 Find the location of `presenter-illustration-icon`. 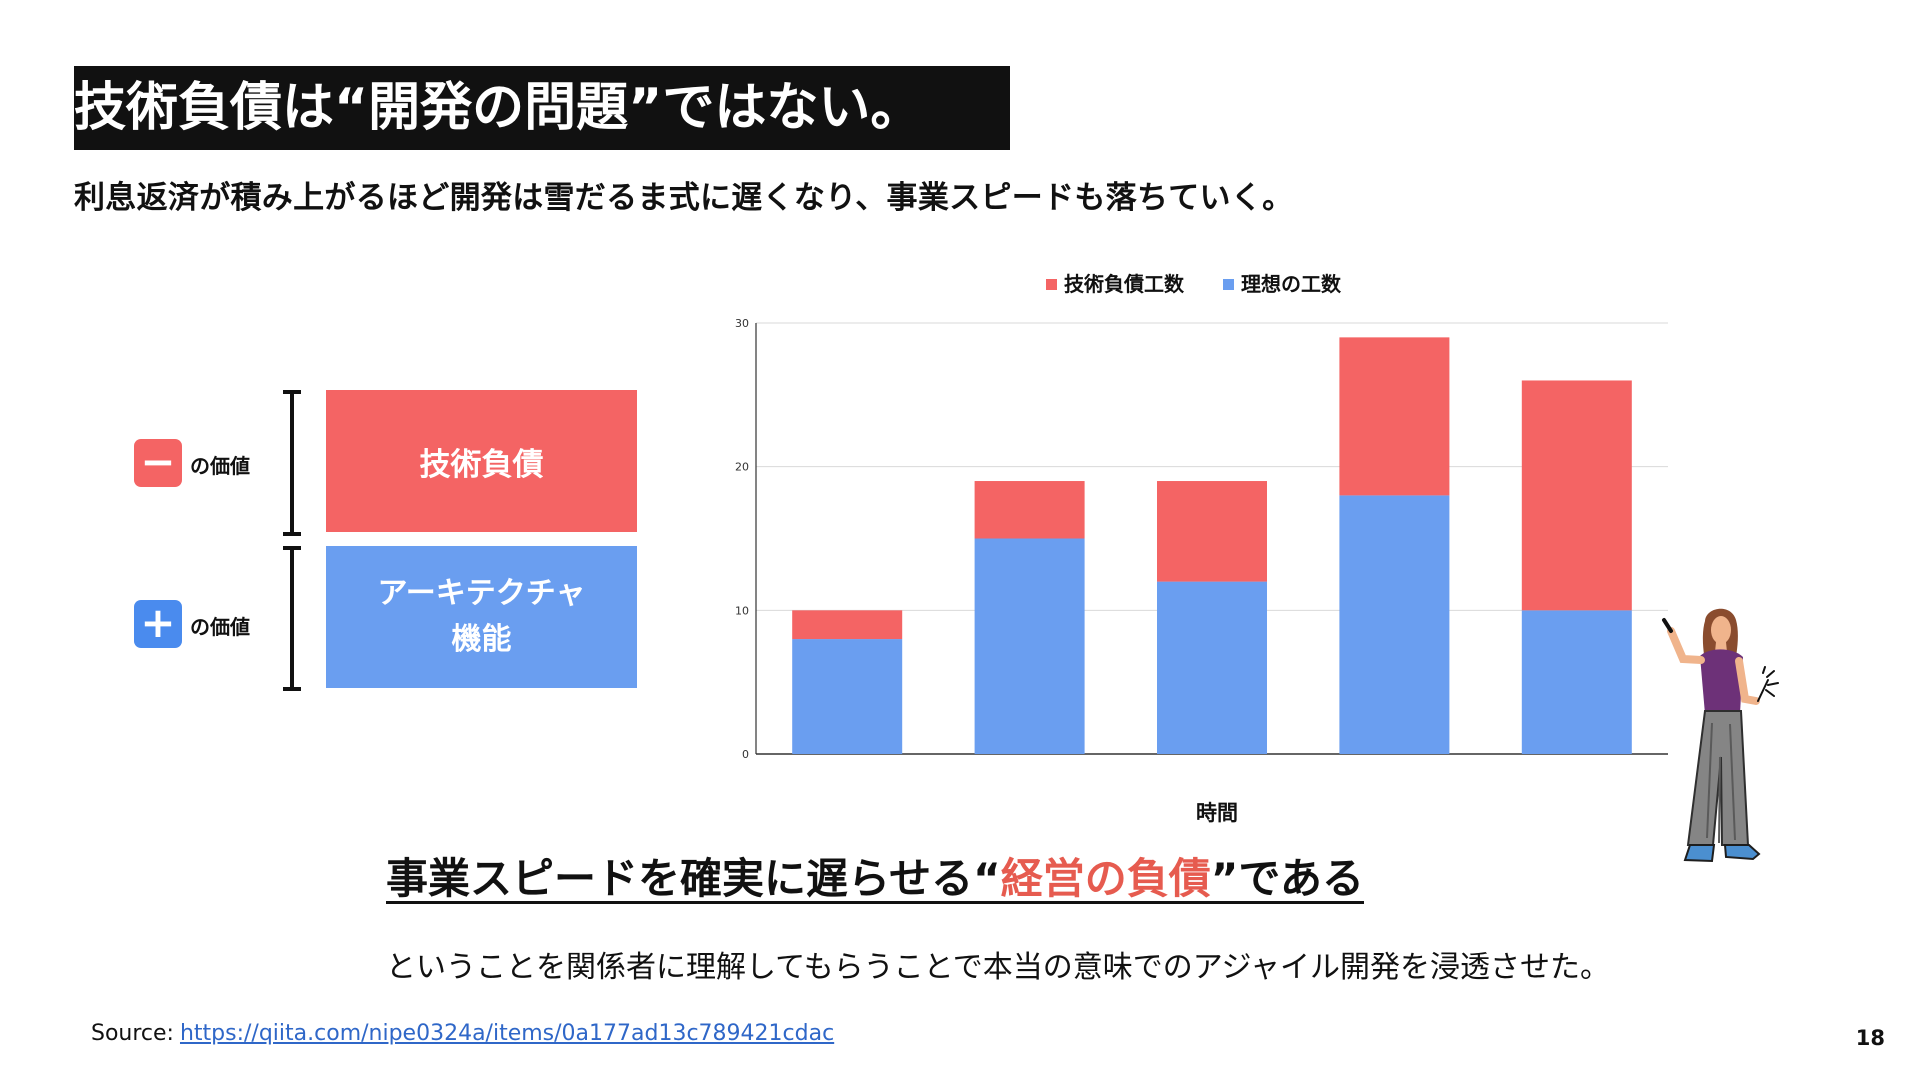

presenter-illustration-icon is located at coordinates (1720, 735).